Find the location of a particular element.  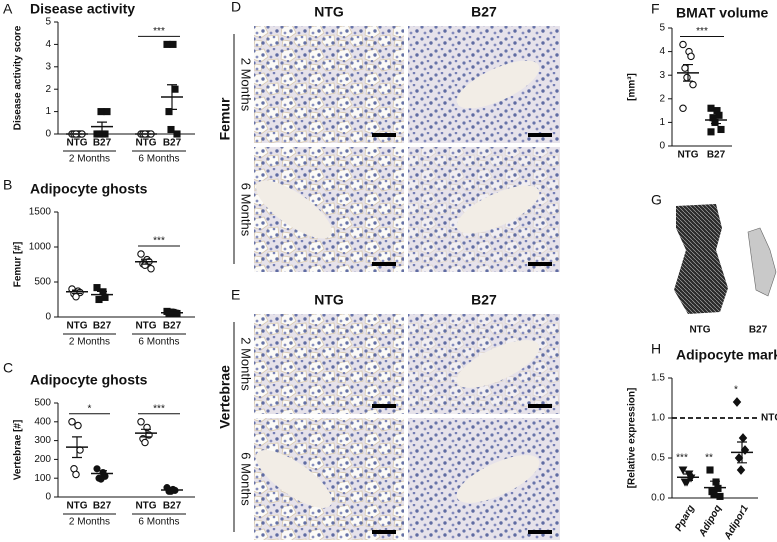

y-tick-label: 3 is located at coordinates (662, 75).